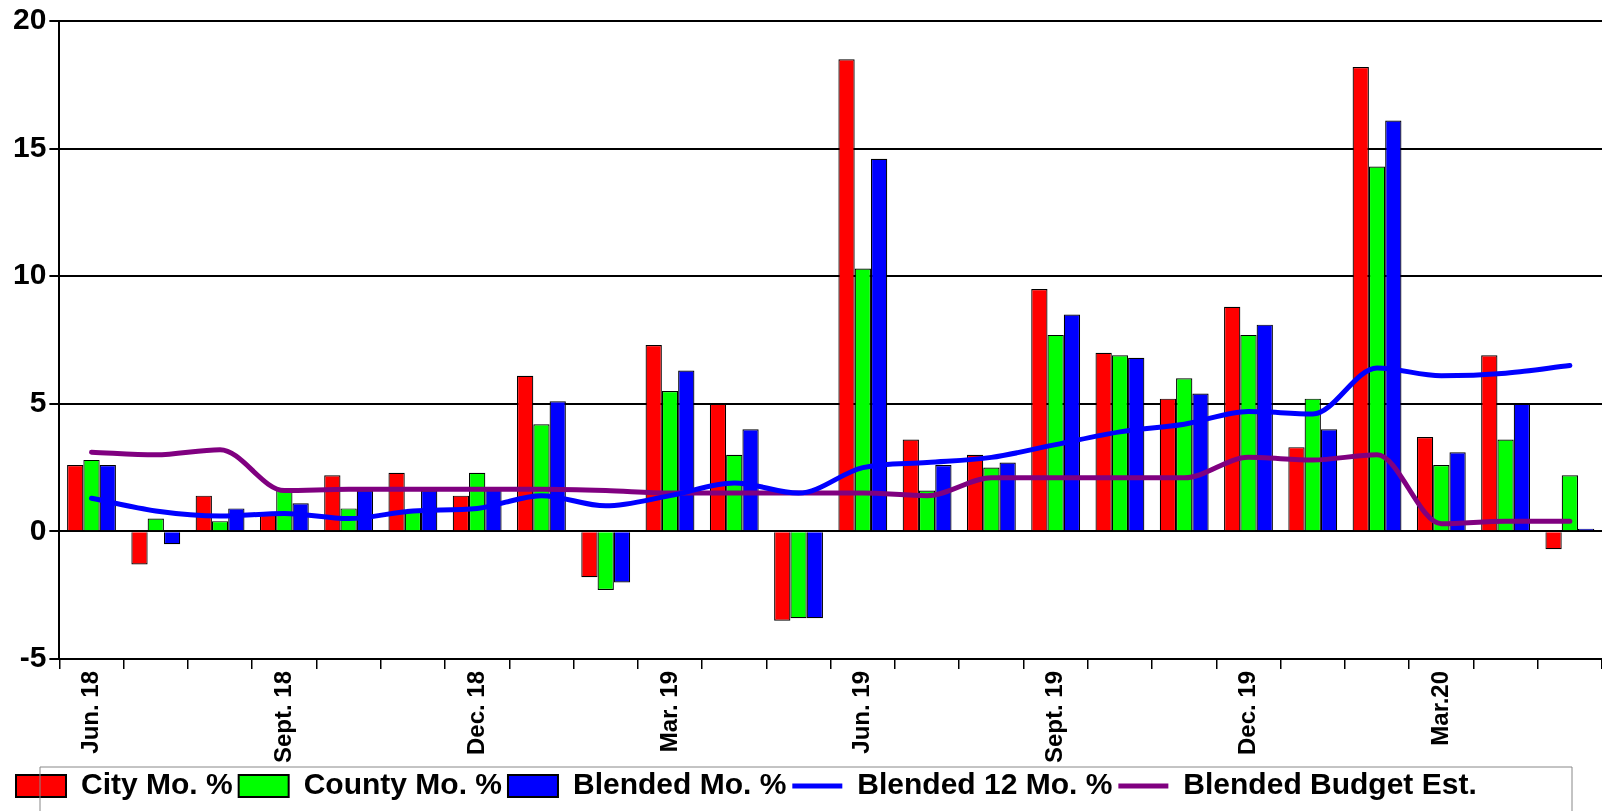  What do you see at coordinates (402, 784) in the screenshot?
I see `legend-label: County Mo. %` at bounding box center [402, 784].